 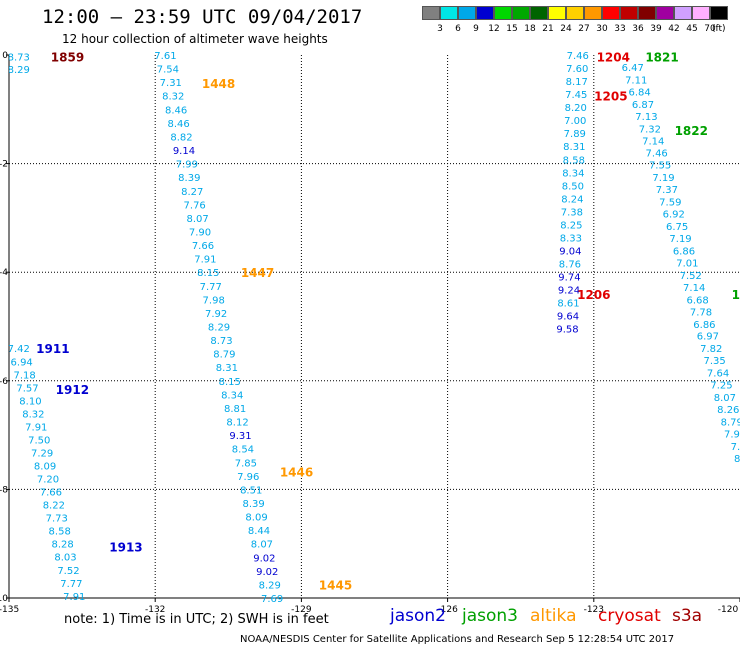 I want to click on wave-height-label: 8.09, so click(x=45, y=467).